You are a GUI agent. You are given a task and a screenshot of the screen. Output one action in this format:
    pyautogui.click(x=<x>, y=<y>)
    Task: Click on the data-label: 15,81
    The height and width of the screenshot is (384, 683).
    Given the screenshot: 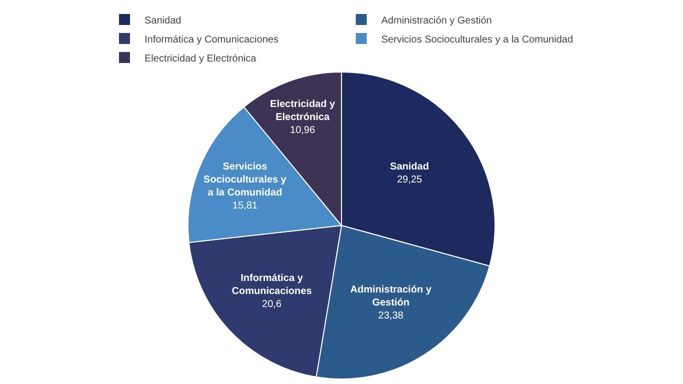 What is the action you would take?
    pyautogui.click(x=245, y=206)
    